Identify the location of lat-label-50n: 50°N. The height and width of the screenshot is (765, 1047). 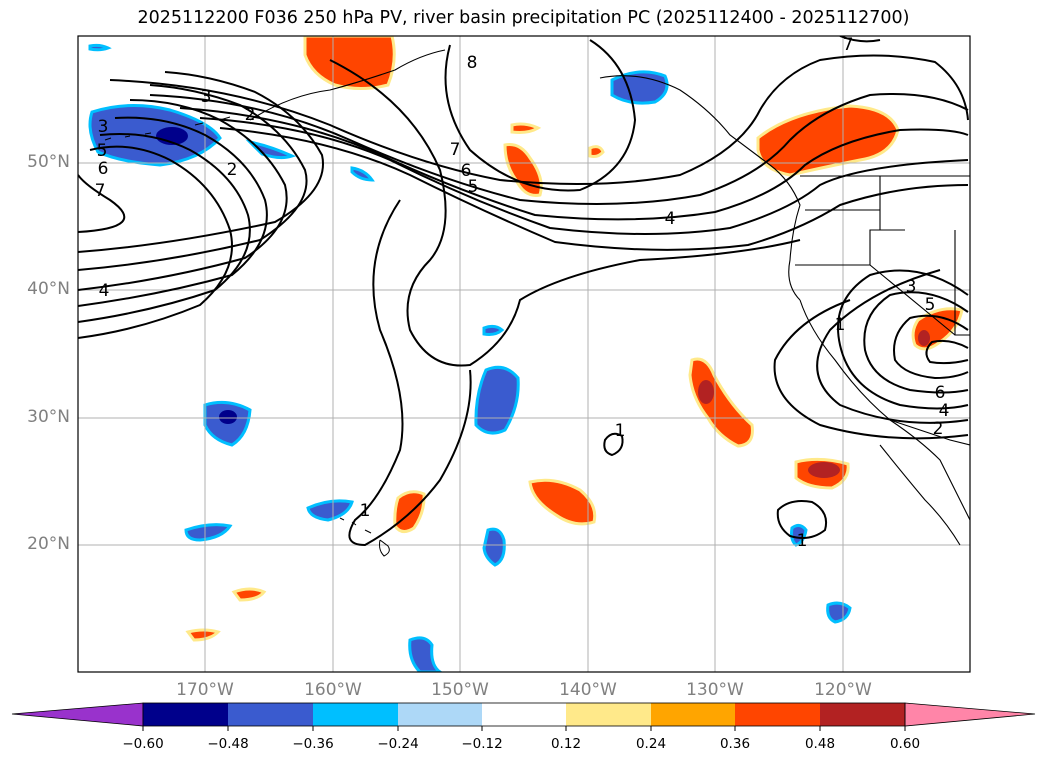
(48, 162).